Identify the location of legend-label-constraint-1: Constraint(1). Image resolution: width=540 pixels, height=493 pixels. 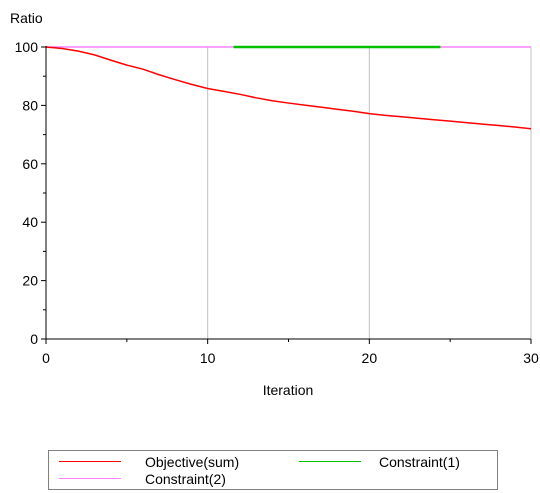
(419, 462).